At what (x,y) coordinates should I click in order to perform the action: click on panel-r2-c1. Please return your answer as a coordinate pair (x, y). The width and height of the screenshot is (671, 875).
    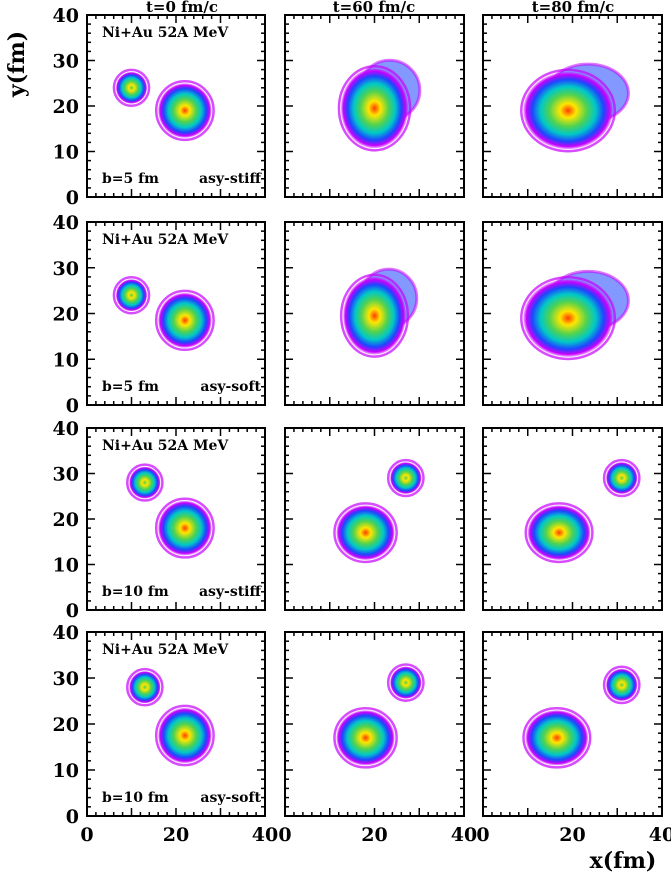
    Looking at the image, I should click on (374, 519).